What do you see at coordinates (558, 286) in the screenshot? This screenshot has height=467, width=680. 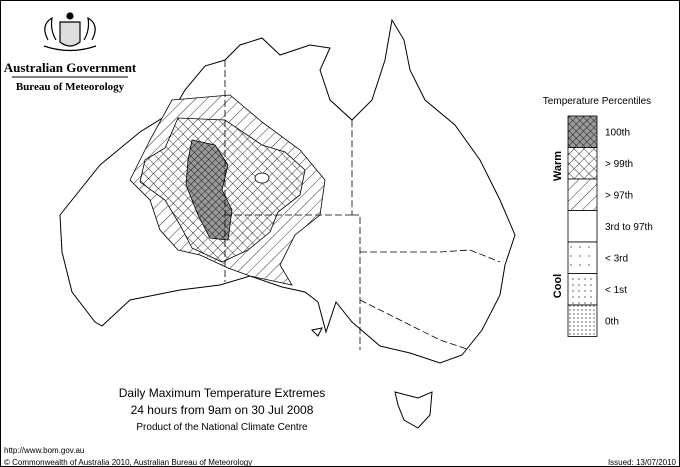 I see `legend-group: Cool` at bounding box center [558, 286].